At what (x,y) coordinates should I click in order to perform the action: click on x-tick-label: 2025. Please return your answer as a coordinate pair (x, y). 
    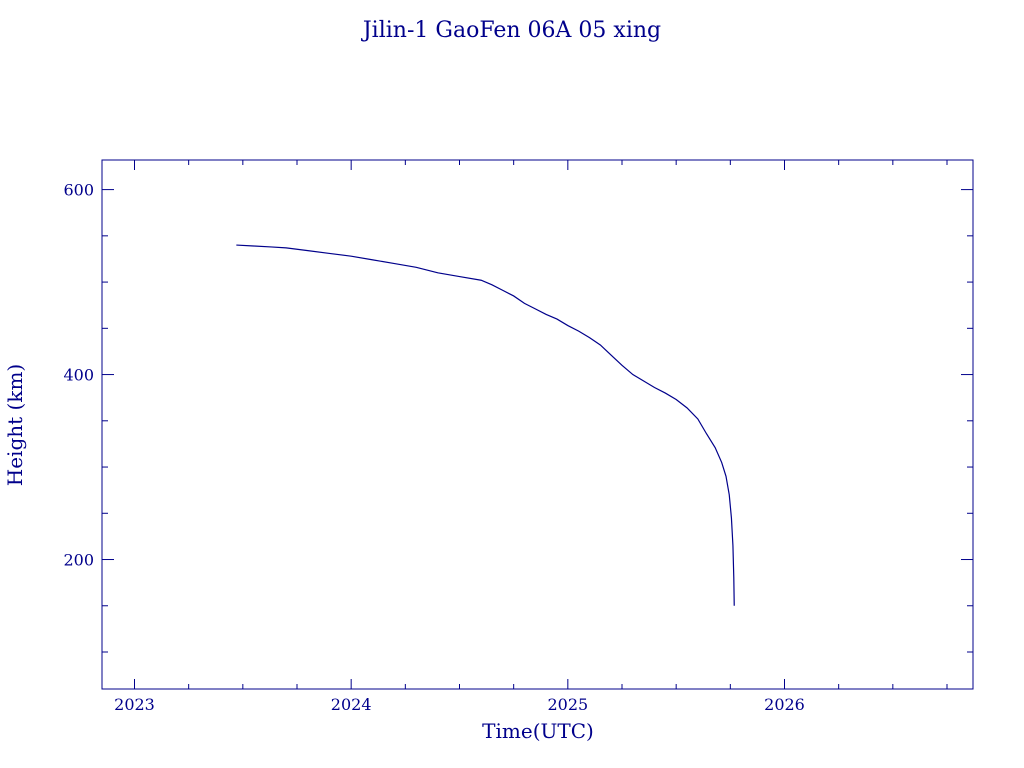
    Looking at the image, I should click on (567, 704).